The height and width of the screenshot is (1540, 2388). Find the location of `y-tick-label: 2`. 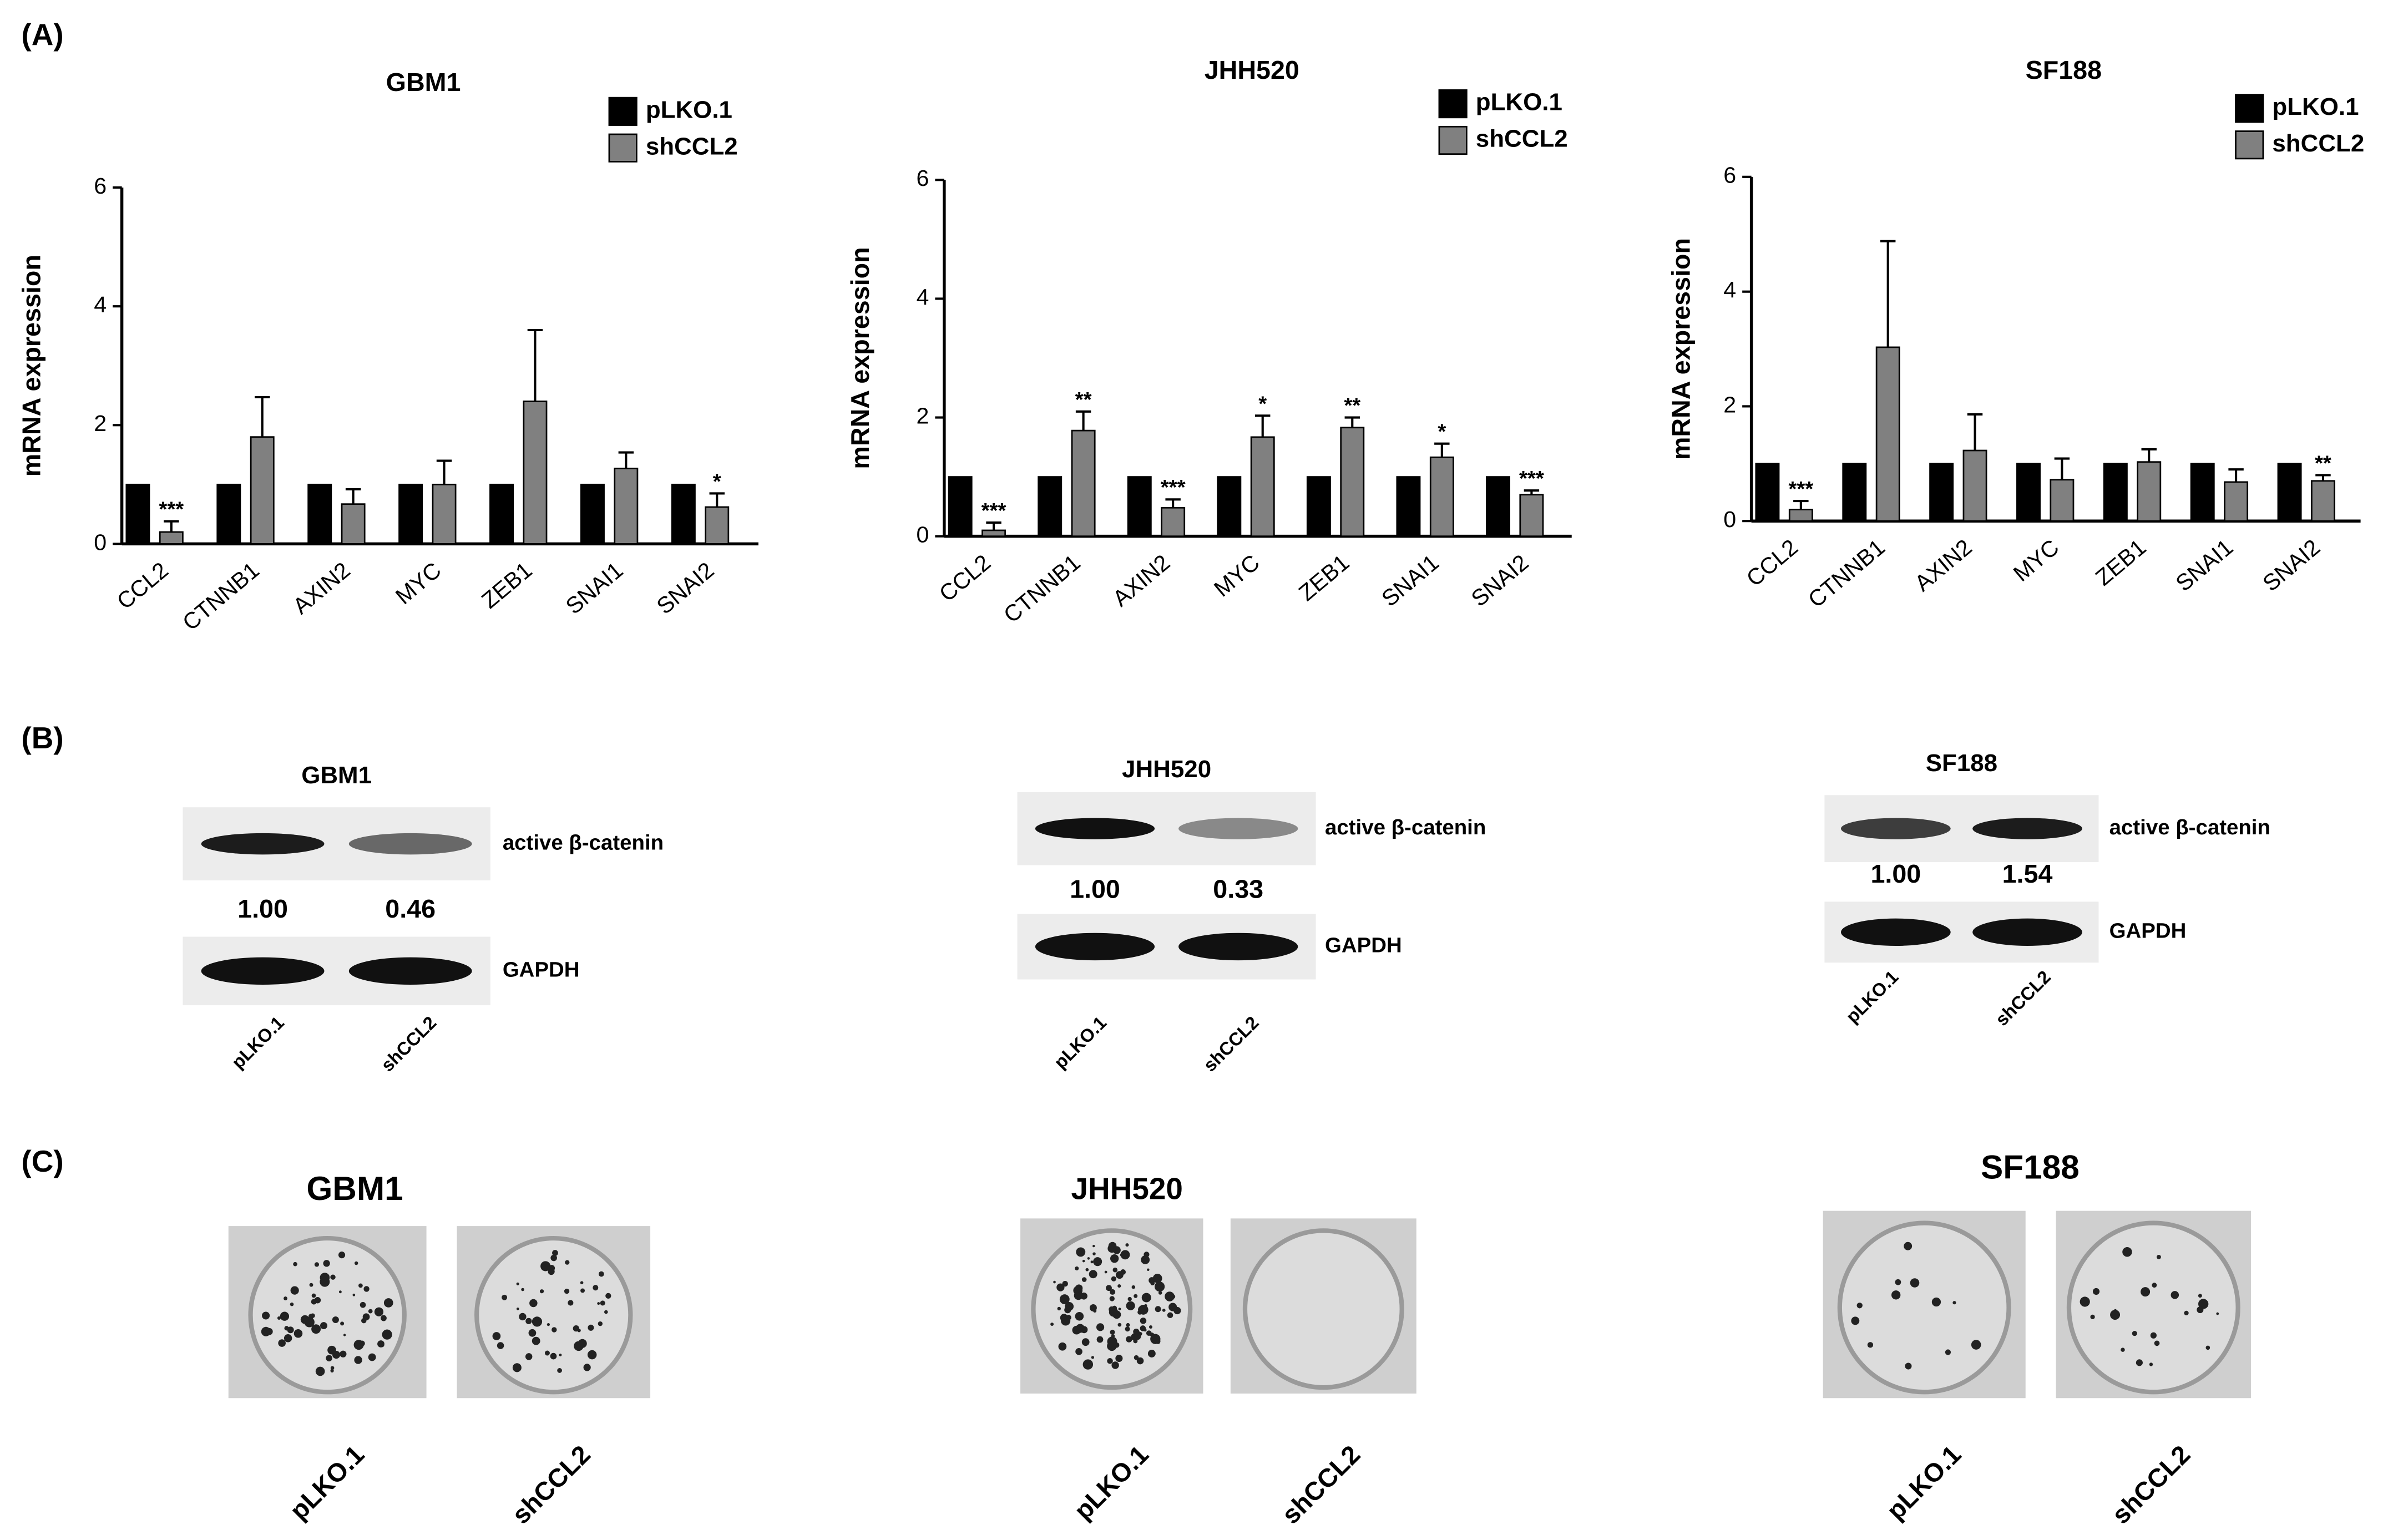

y-tick-label: 2 is located at coordinates (1729, 404).